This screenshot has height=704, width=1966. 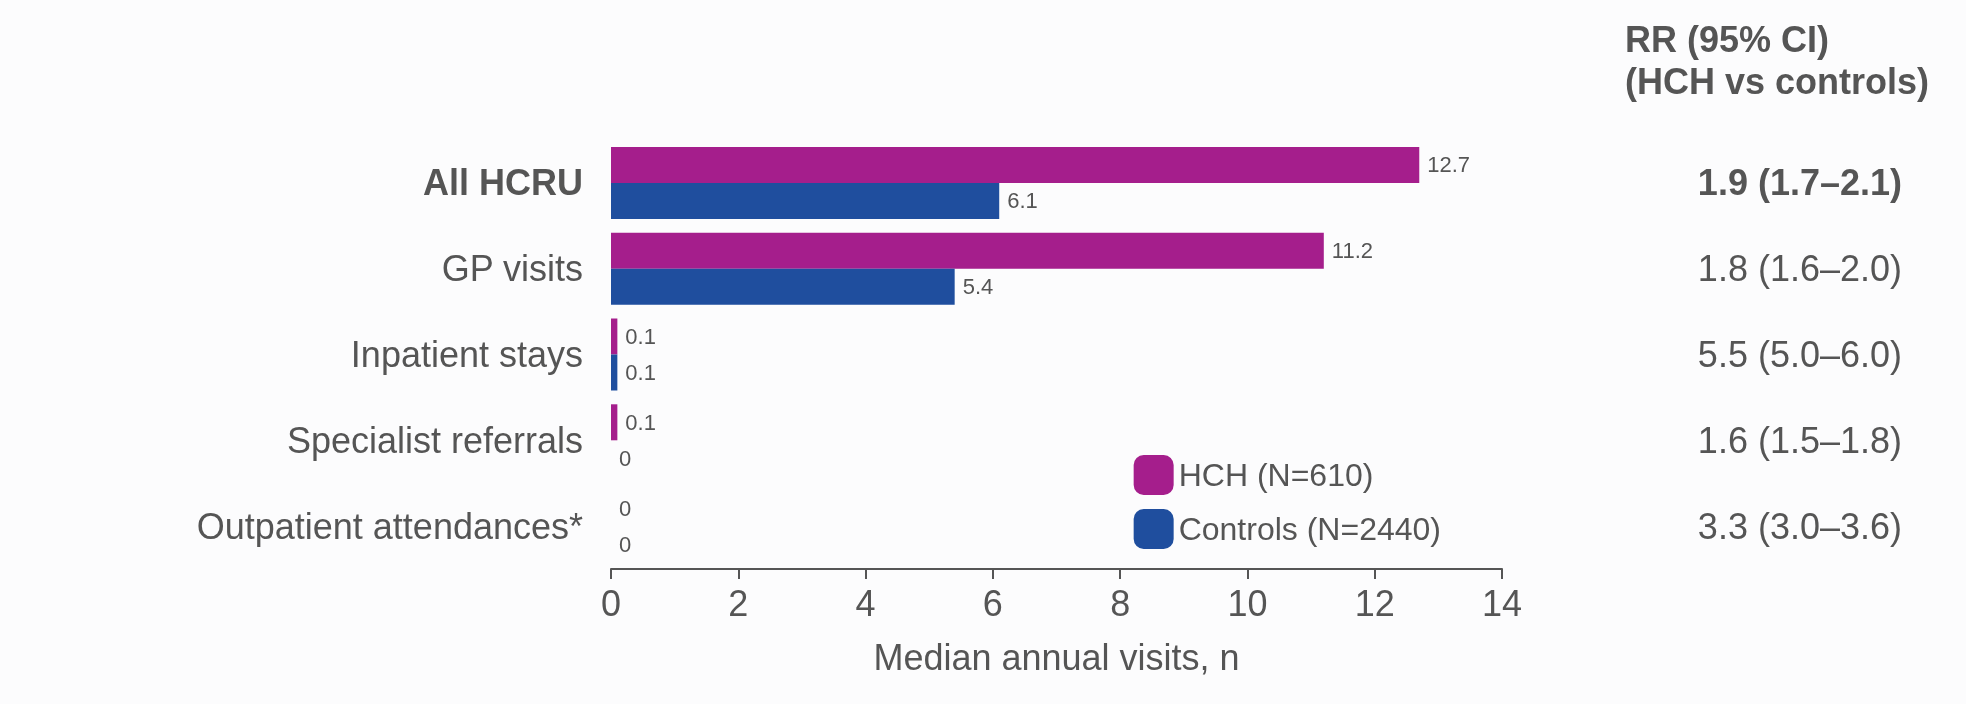 I want to click on text: 1.9 (1.7–2.1), so click(x=1799, y=183).